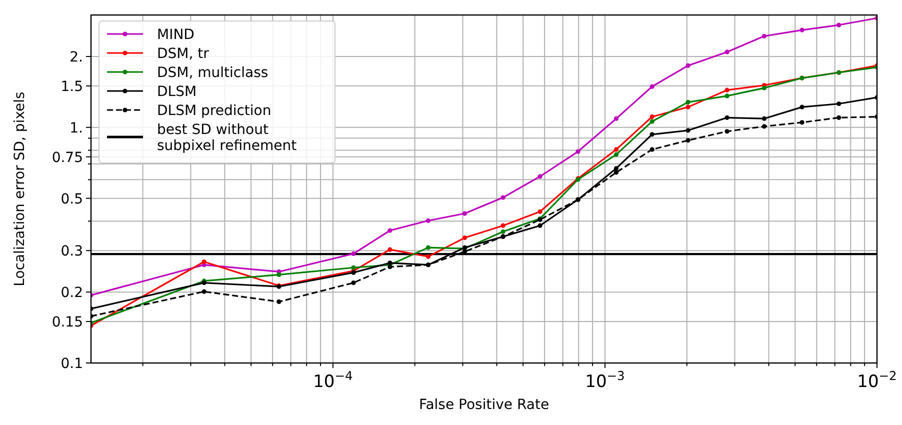 The width and height of the screenshot is (902, 425). I want to click on legend-label: DSM, tr, so click(183, 54).